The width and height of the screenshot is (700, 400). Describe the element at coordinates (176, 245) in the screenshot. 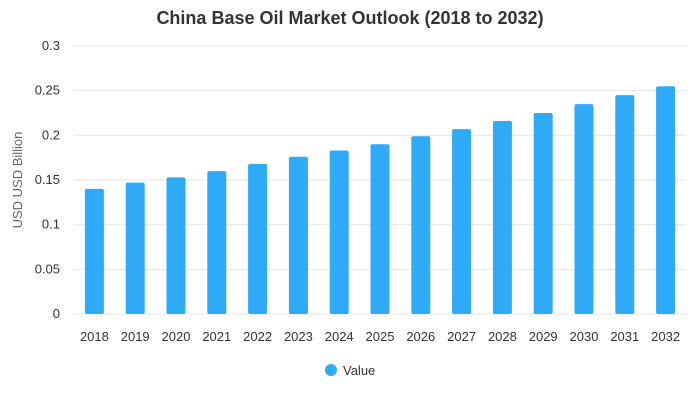

I see `bar-2020` at that location.